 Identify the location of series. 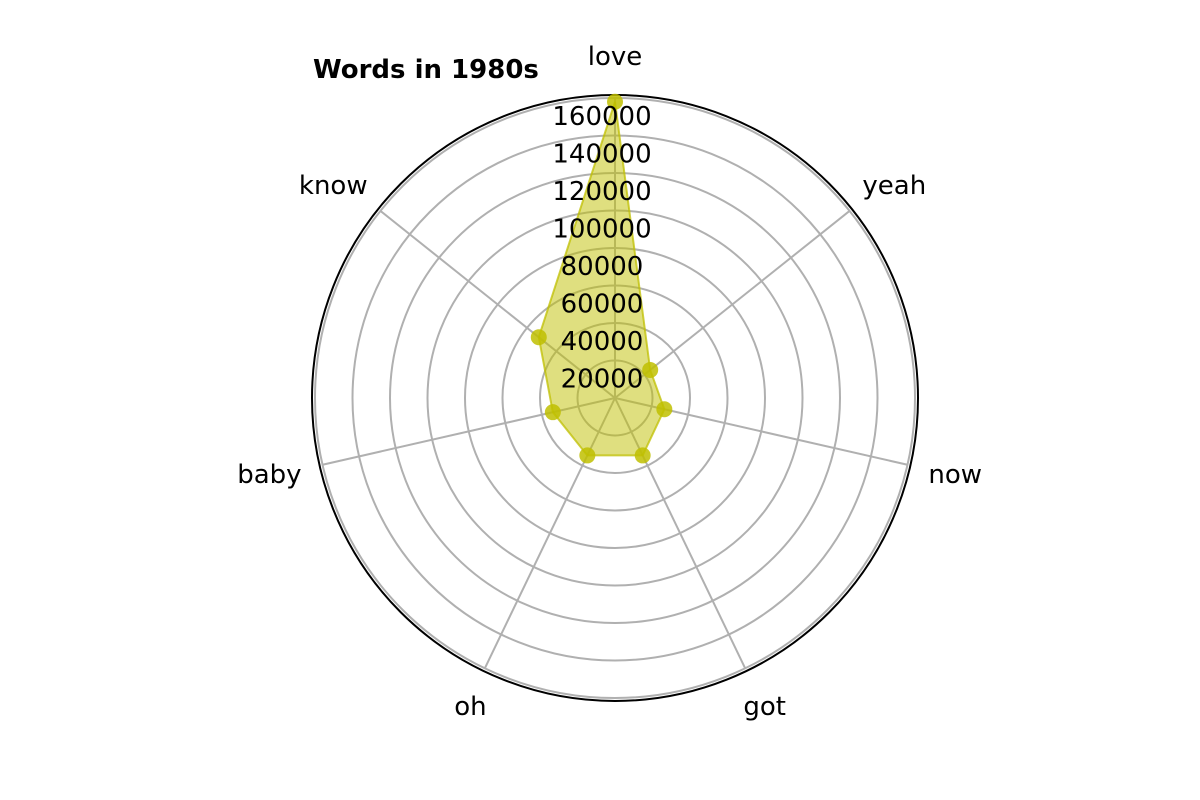
(601, 278).